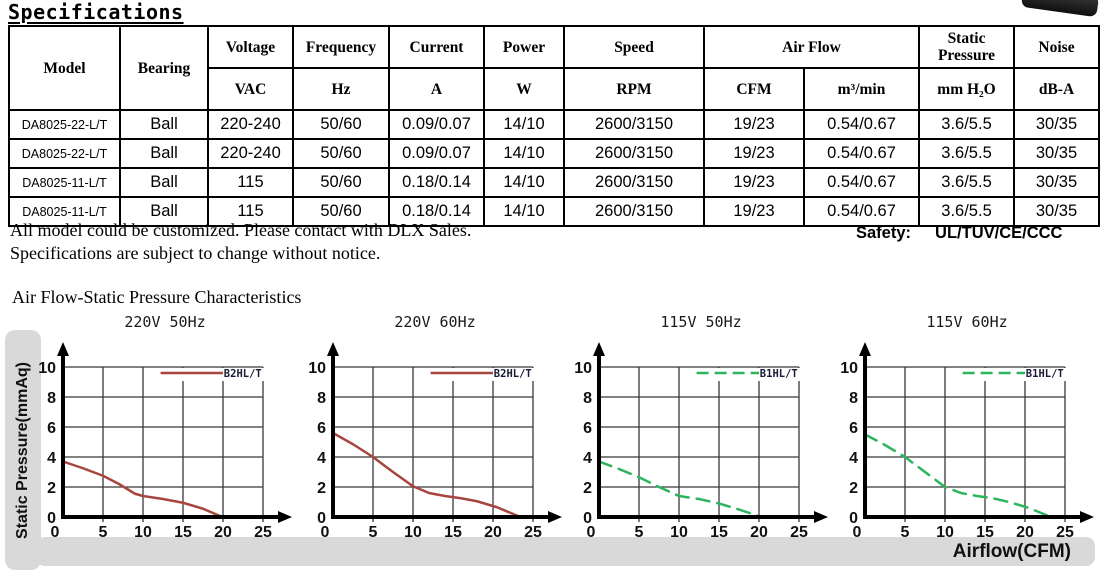 The image size is (1116, 573). Describe the element at coordinates (425, 474) in the screenshot. I see `data-curve` at that location.